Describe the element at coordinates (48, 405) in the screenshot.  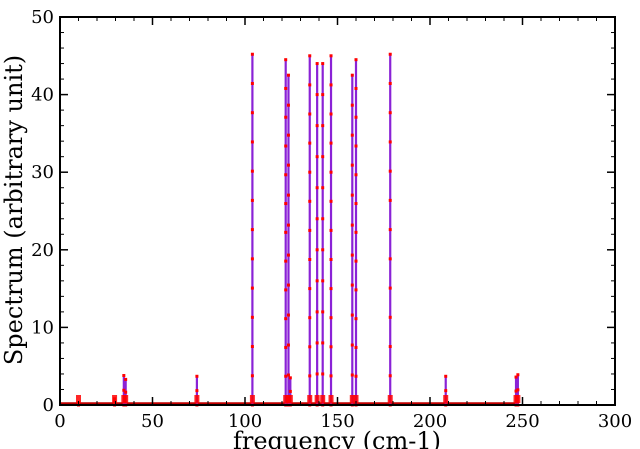
I see `y-tick-label-0: 0` at that location.